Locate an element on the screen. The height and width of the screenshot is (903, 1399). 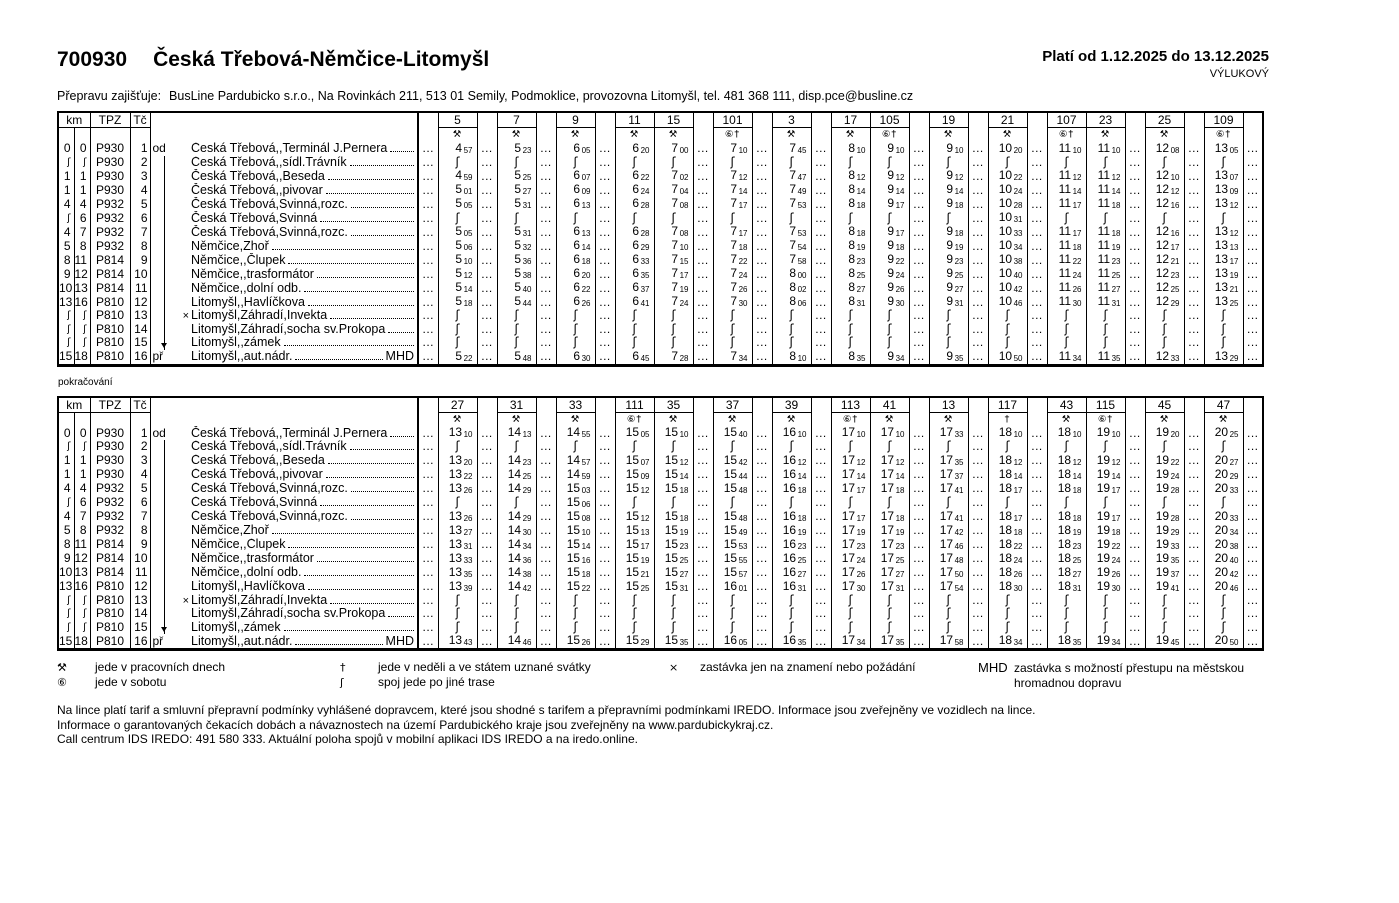
time-minutes: 24 is located at coordinates (1175, 476).